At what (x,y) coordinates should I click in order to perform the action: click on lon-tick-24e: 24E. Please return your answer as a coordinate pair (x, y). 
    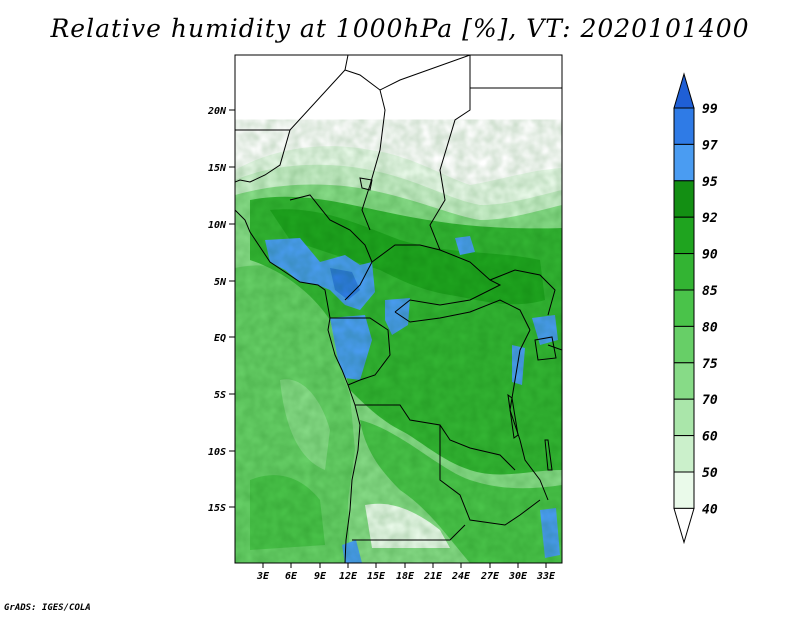
    Looking at the image, I should click on (461, 572).